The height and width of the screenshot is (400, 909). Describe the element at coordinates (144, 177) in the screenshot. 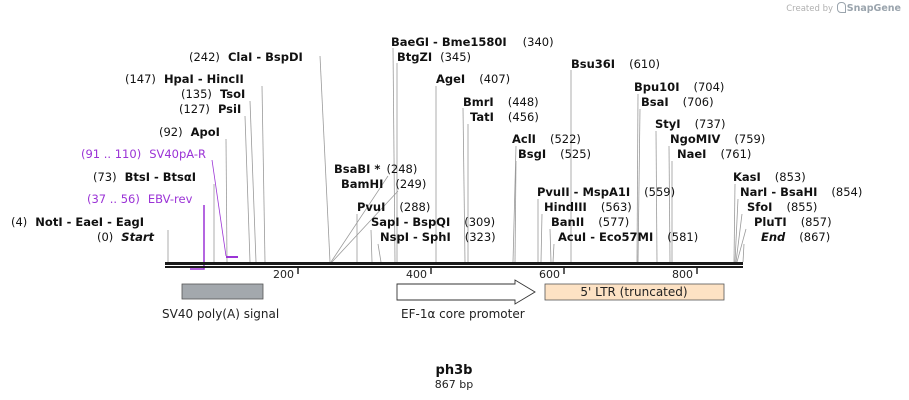

I see `site-label: (73) BtsI - BtsαI` at that location.